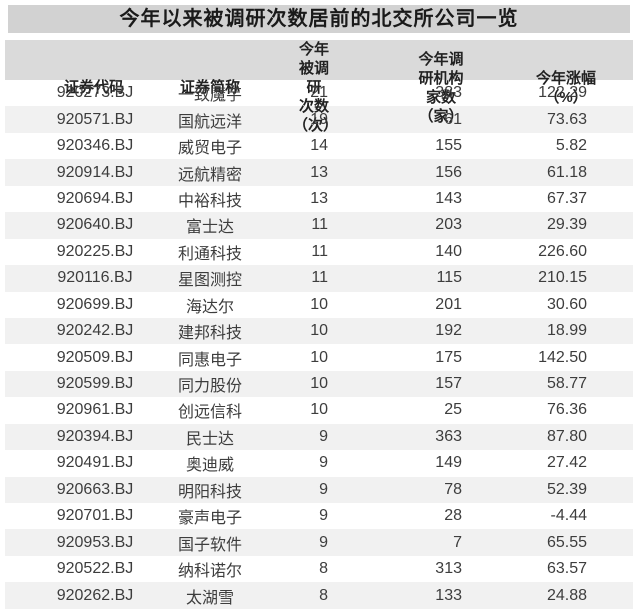 Image resolution: width=638 pixels, height=614 pixels. Describe the element at coordinates (453, 489) in the screenshot. I see `institutions-cell: 78` at that location.